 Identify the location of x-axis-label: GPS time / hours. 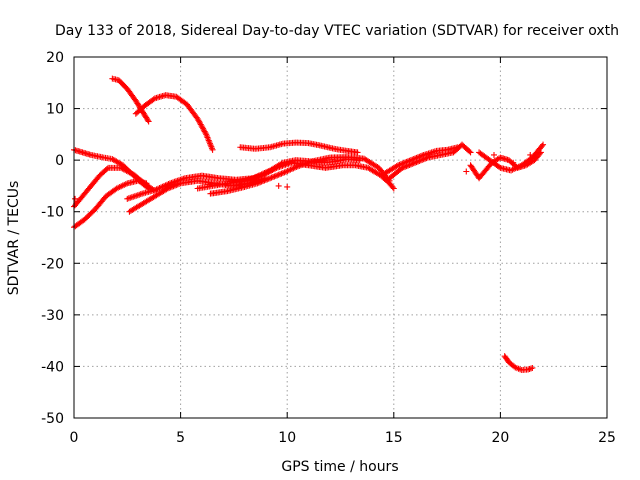
(339, 467).